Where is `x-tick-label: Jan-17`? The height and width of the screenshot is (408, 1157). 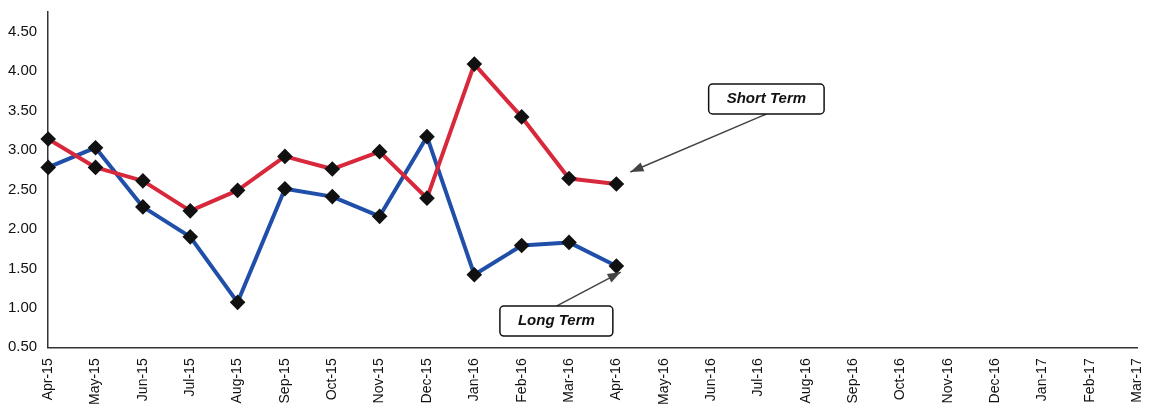
x-tick-label: Jan-17 is located at coordinates (1041, 380).